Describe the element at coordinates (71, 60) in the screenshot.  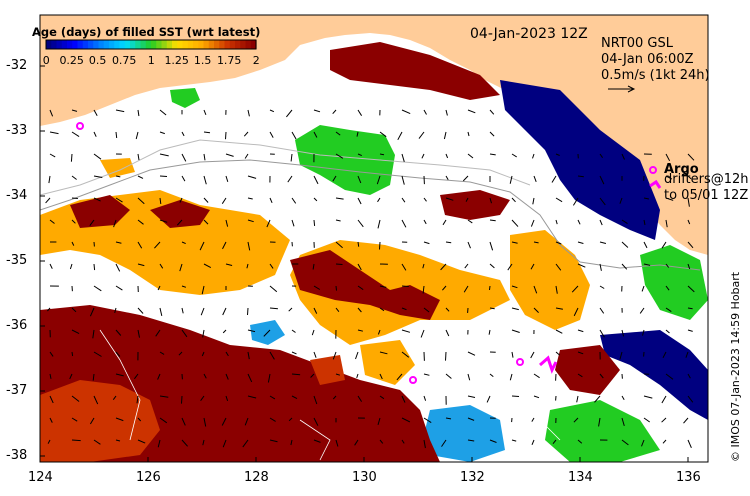
I see `colorbar-tick: 0.25` at that location.